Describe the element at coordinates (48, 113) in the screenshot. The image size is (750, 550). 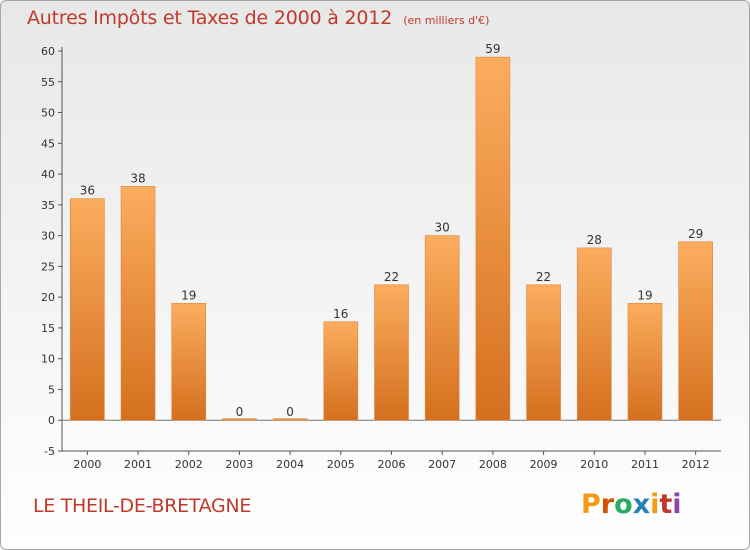
I see `y-tick-label: 50` at that location.